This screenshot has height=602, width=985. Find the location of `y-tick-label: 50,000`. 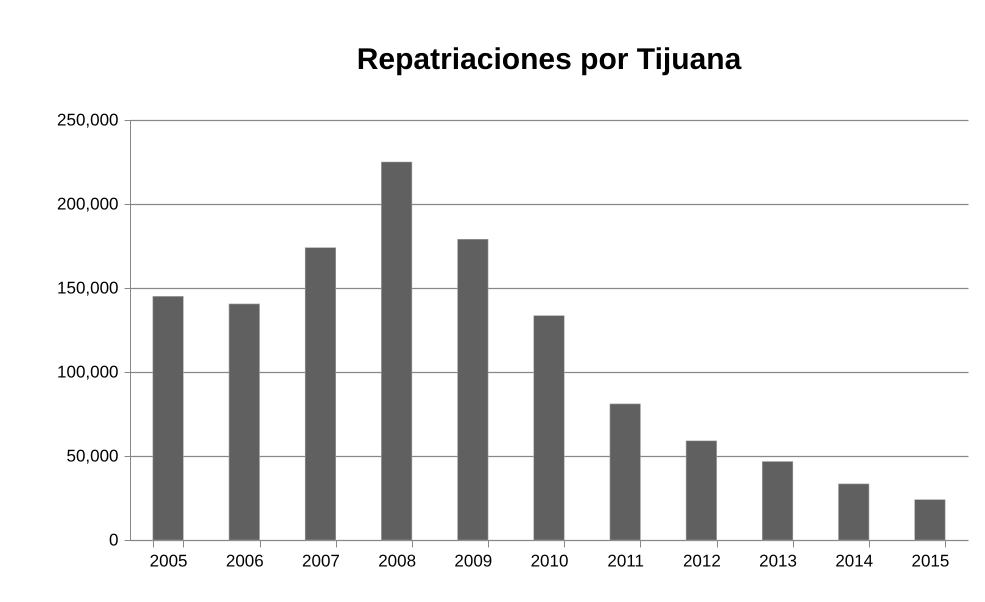

y-tick-label: 50,000 is located at coordinates (92, 456).